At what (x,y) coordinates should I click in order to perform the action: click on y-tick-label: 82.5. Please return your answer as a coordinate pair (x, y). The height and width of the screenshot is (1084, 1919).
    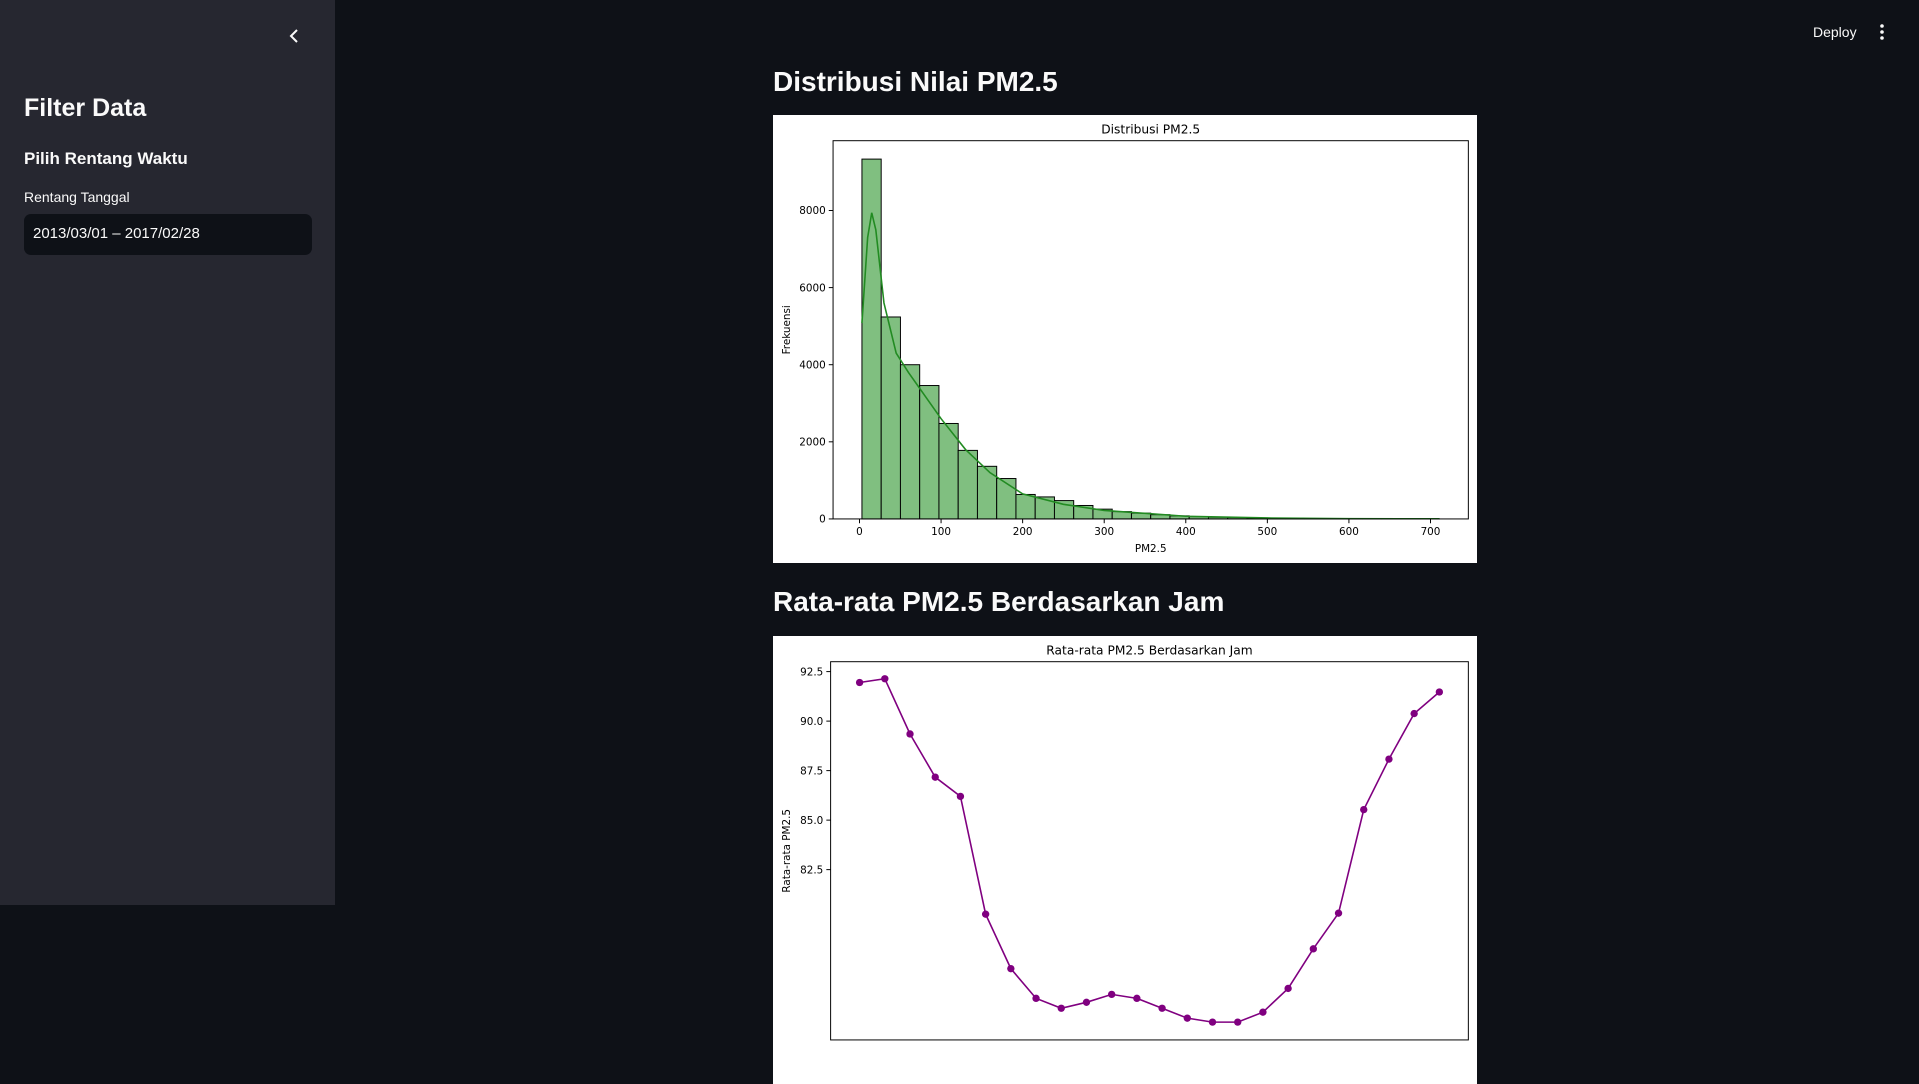
    Looking at the image, I should click on (811, 870).